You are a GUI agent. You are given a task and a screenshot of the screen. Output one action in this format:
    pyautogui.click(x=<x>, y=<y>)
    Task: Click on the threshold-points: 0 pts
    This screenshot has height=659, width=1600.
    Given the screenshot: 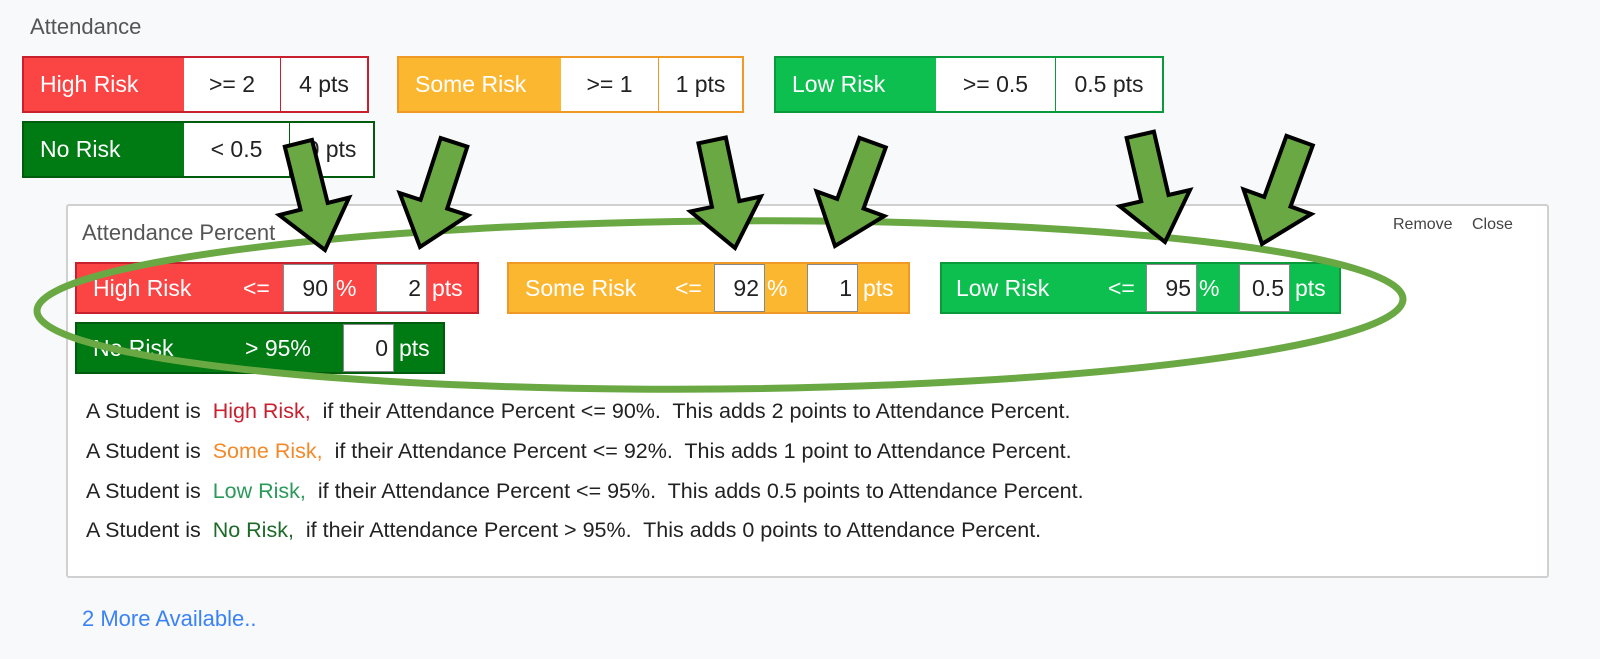 What is the action you would take?
    pyautogui.click(x=331, y=149)
    